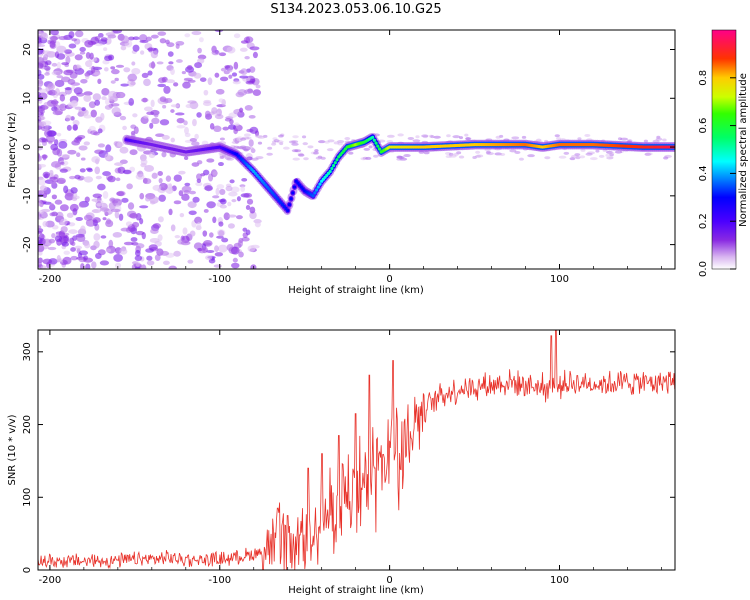 This screenshot has width=750, height=600. I want to click on bottom-y-axis-label: SNR (10 * v/v), so click(12, 449).